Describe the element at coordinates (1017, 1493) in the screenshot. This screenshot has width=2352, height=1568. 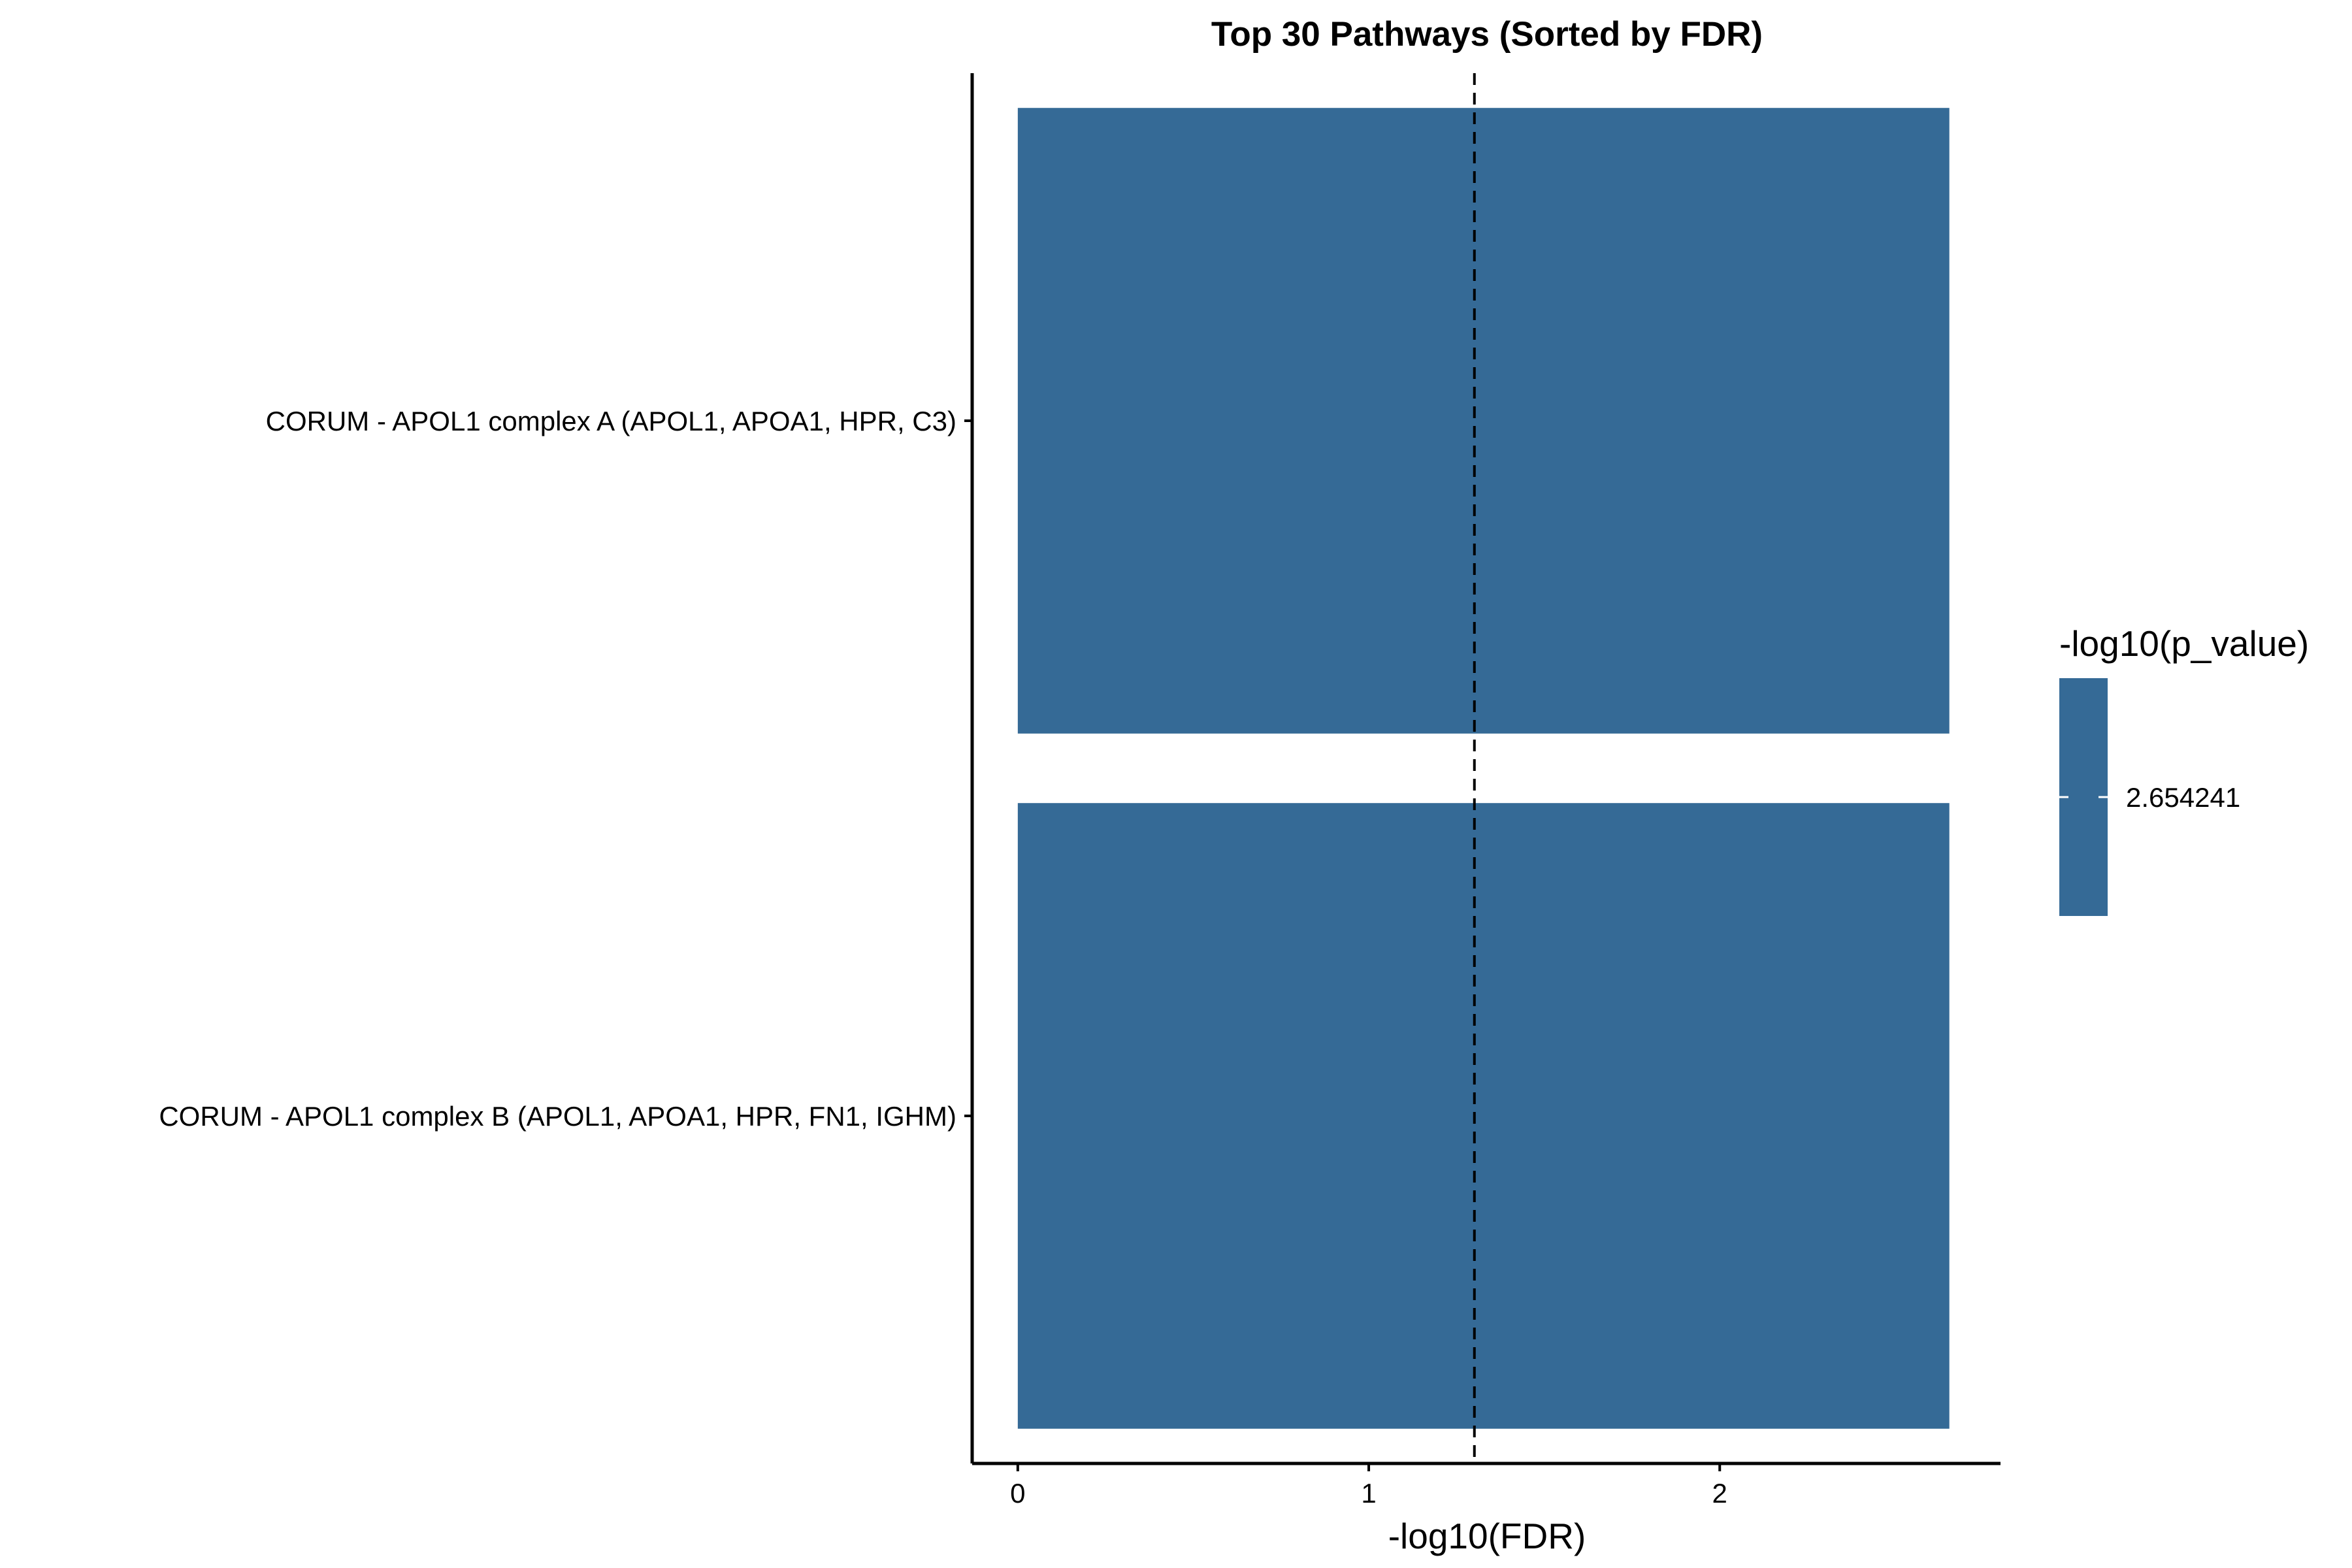
I see `x-tick-label: 0` at that location.